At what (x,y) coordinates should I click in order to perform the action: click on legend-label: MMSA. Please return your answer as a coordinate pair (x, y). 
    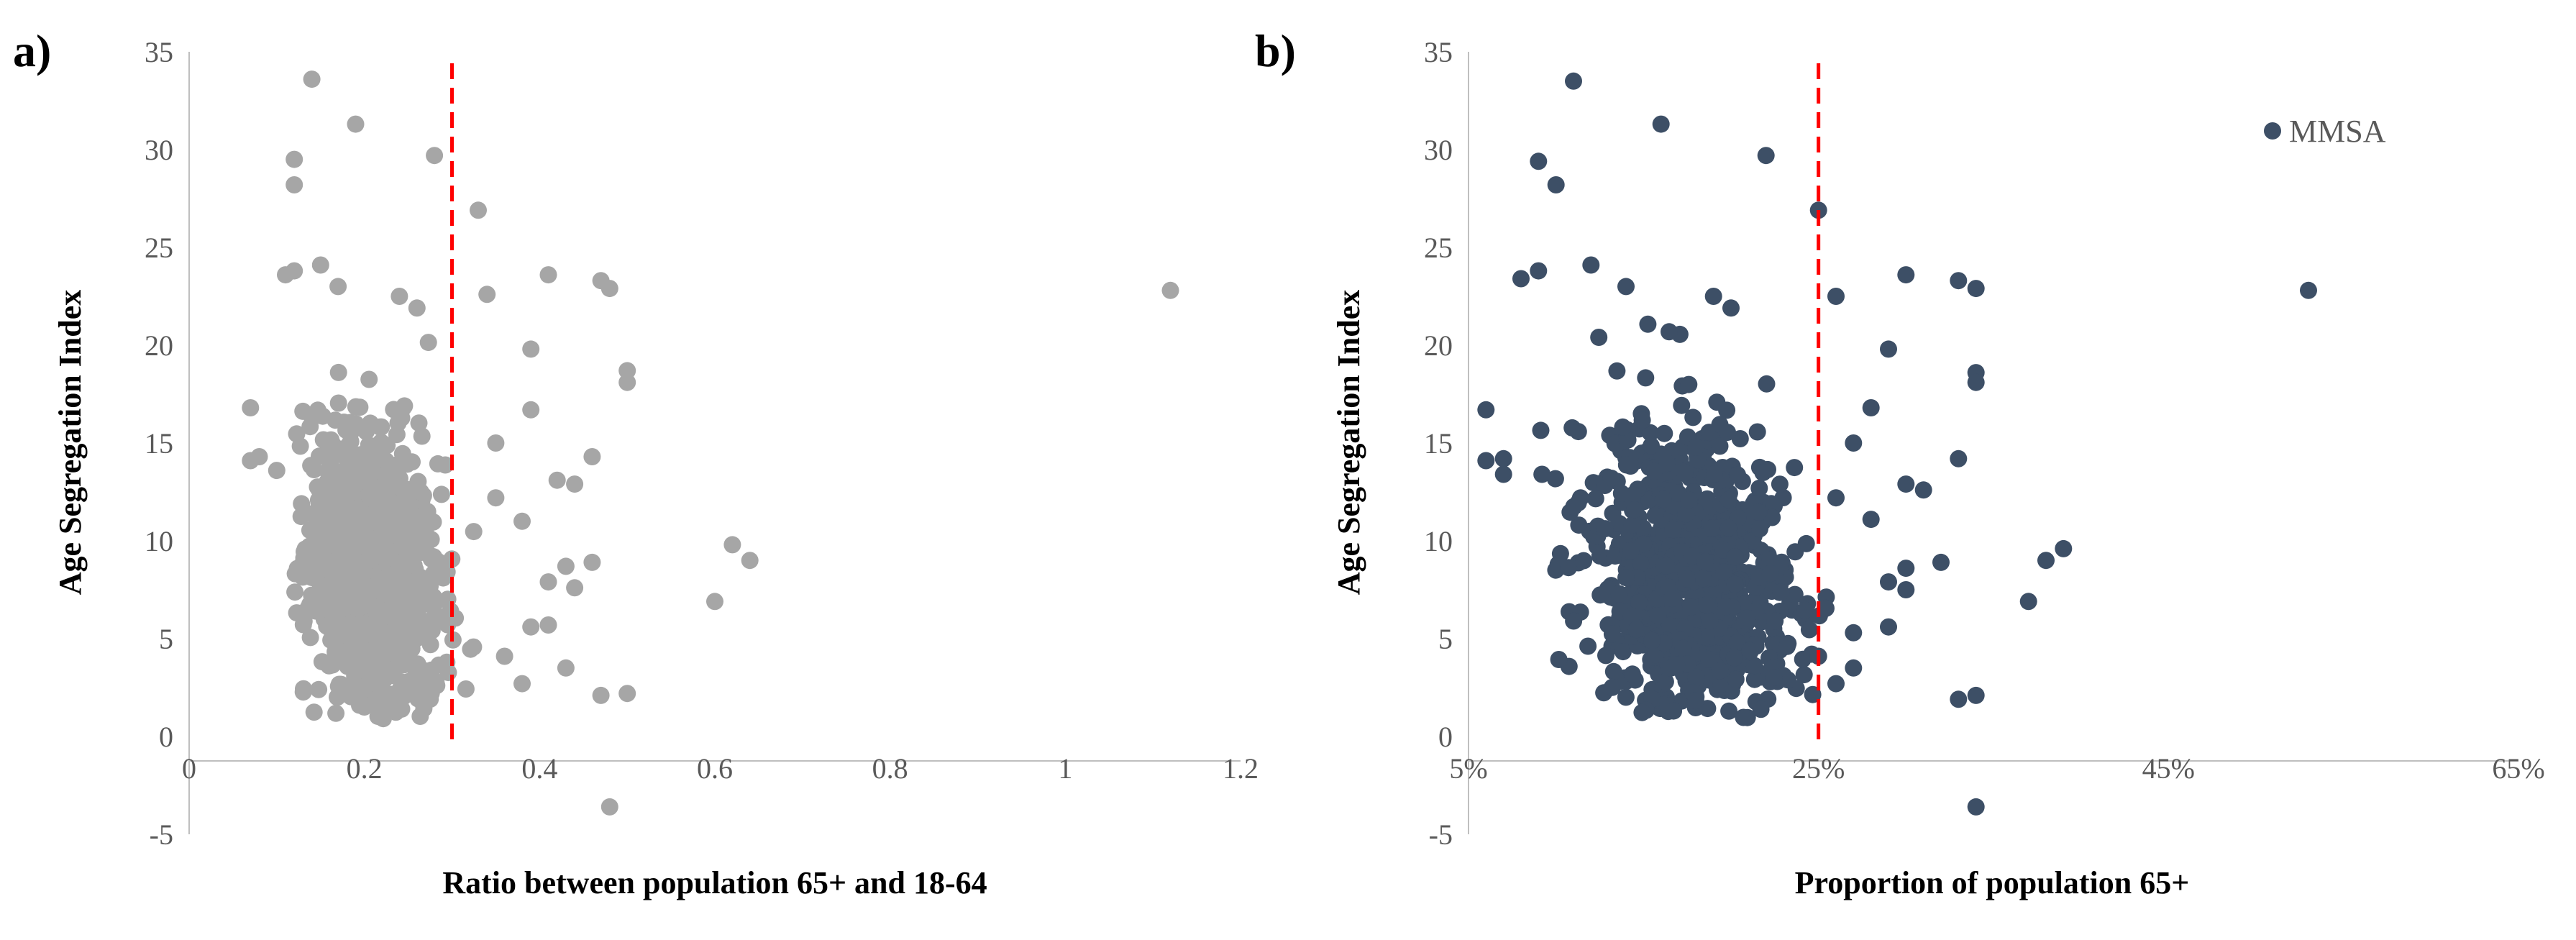
    Looking at the image, I should click on (2337, 131).